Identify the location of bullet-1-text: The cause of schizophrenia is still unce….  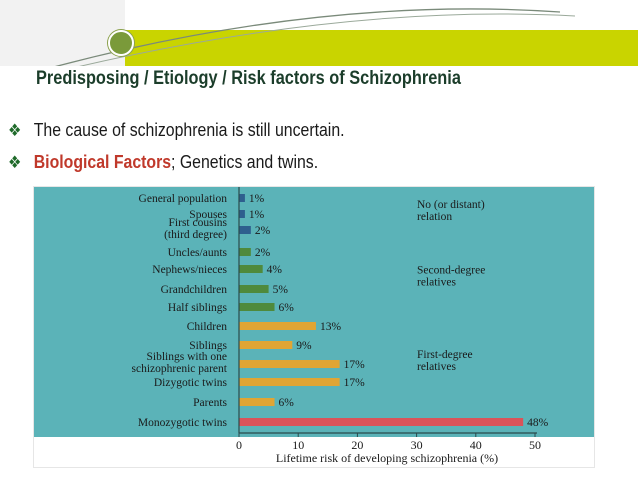
(189, 130).